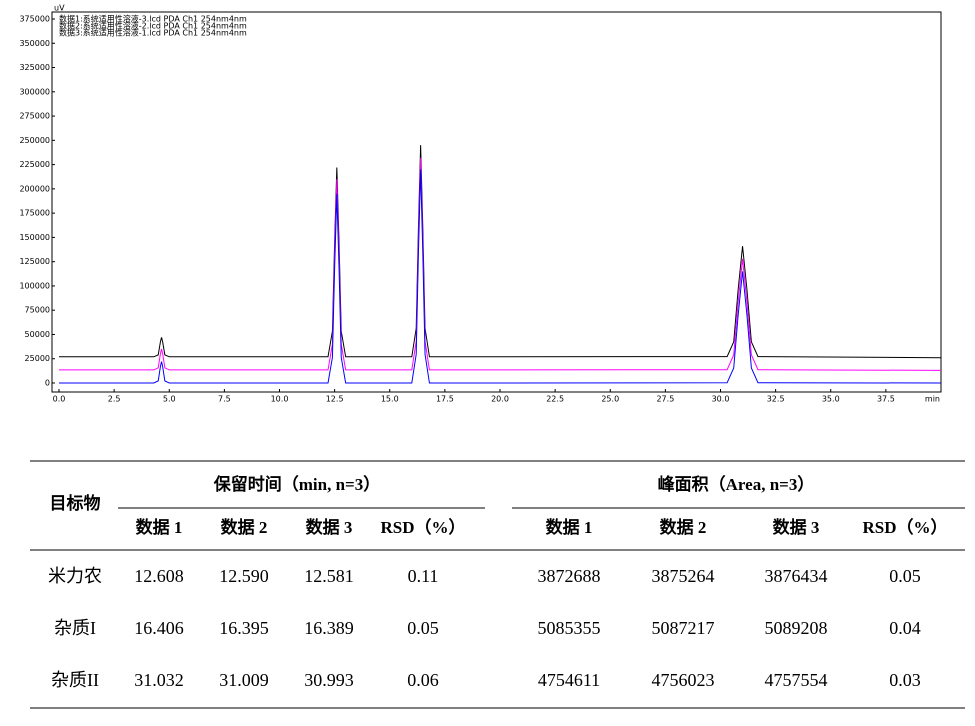 This screenshot has height=726, width=975. Describe the element at coordinates (153, 33) in the screenshot. I see `legend-entry: 数据3:系统适用性溶液-1.lcd PDA Ch1 254nm4nm` at that location.